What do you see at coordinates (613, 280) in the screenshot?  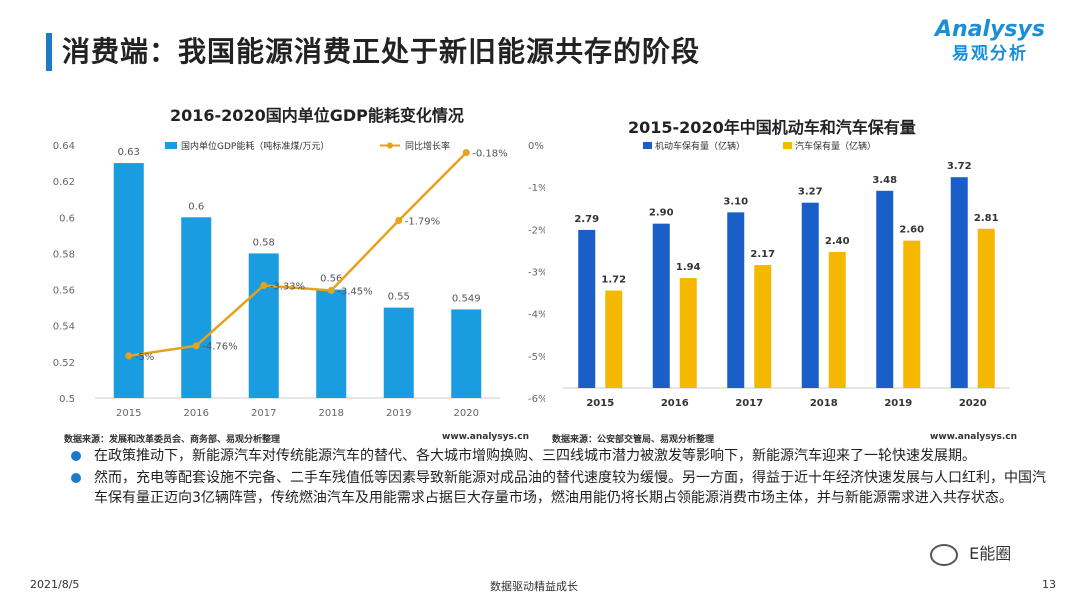 I see `bar-value-label: 1.72` at bounding box center [613, 280].